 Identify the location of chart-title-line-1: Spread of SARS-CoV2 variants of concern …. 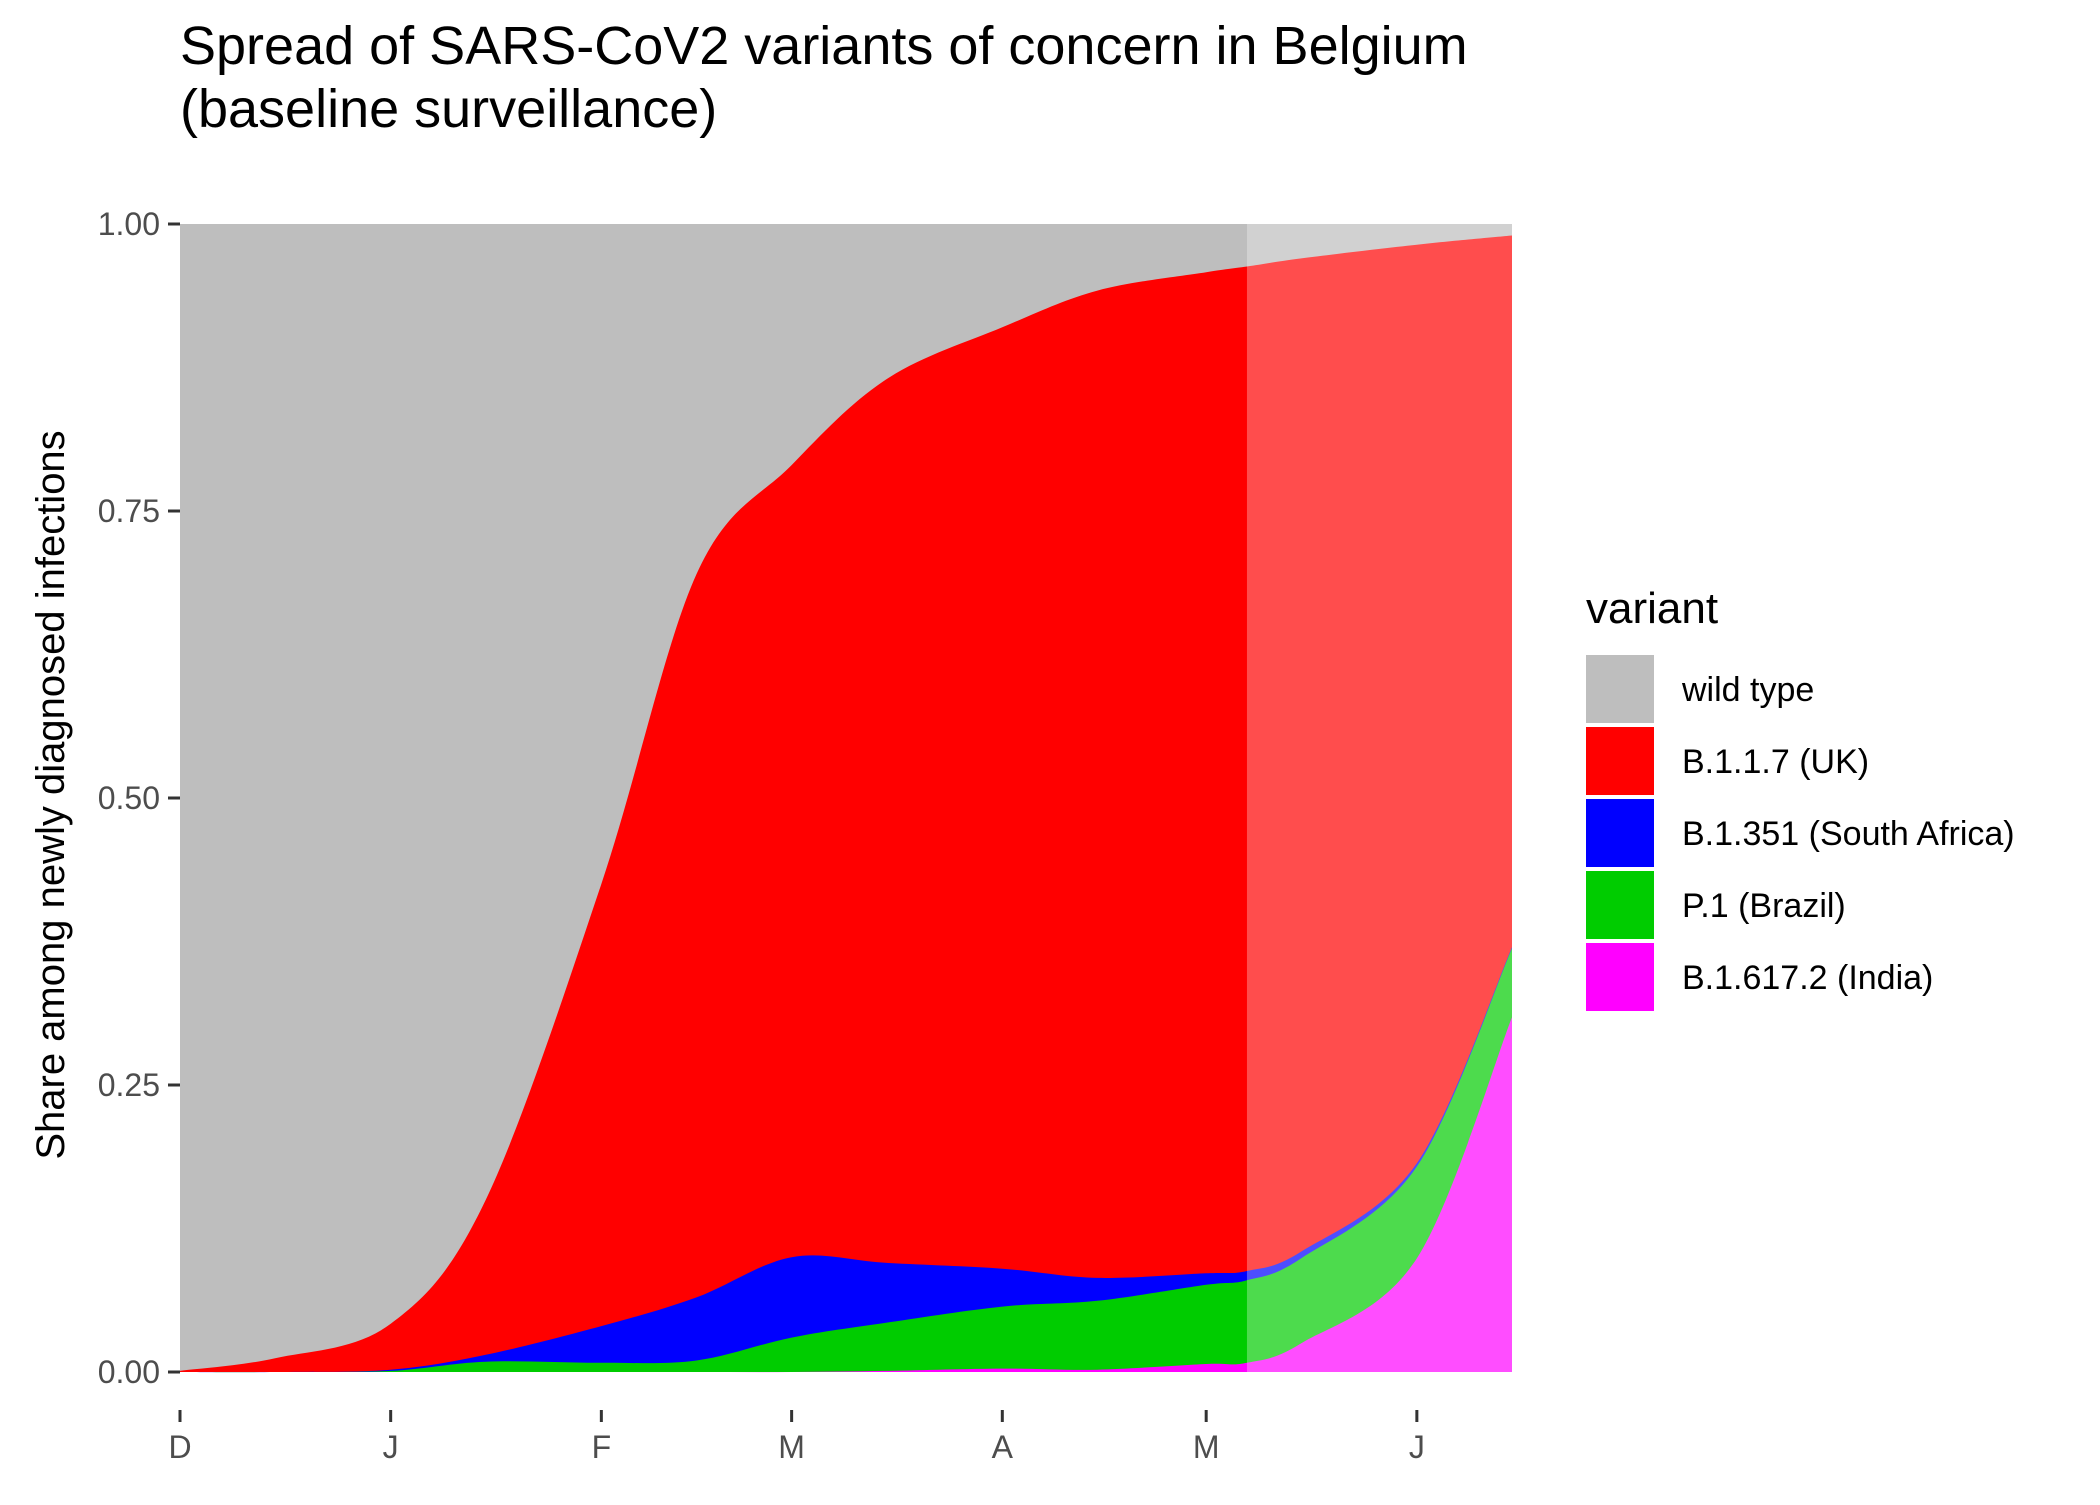
(824, 46).